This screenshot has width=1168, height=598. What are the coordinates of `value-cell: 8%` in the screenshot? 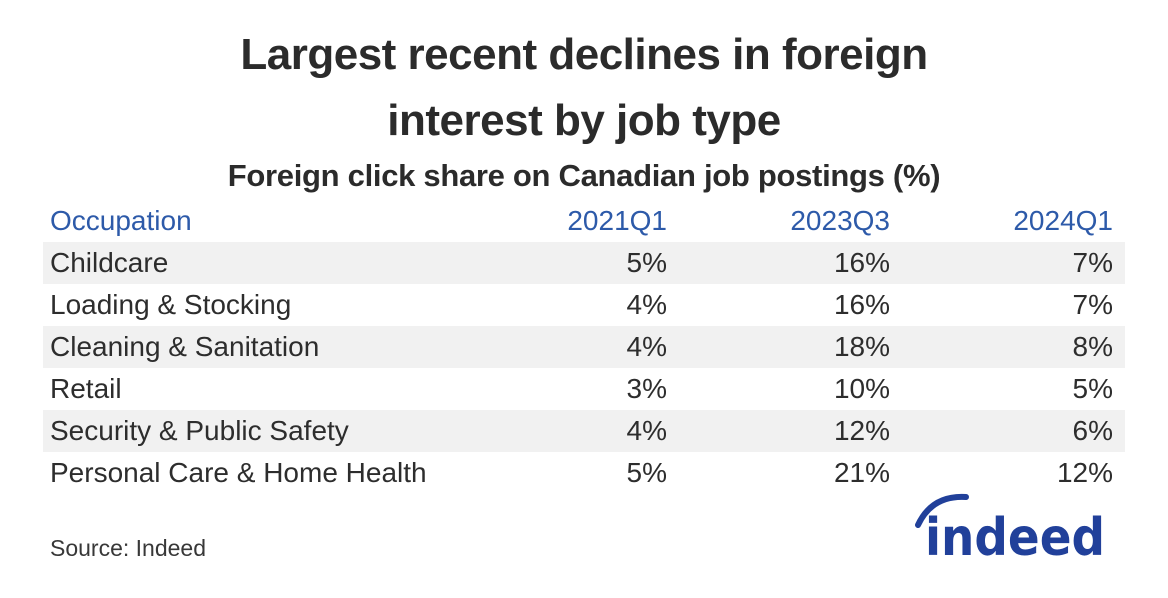 It's located at (1092, 346).